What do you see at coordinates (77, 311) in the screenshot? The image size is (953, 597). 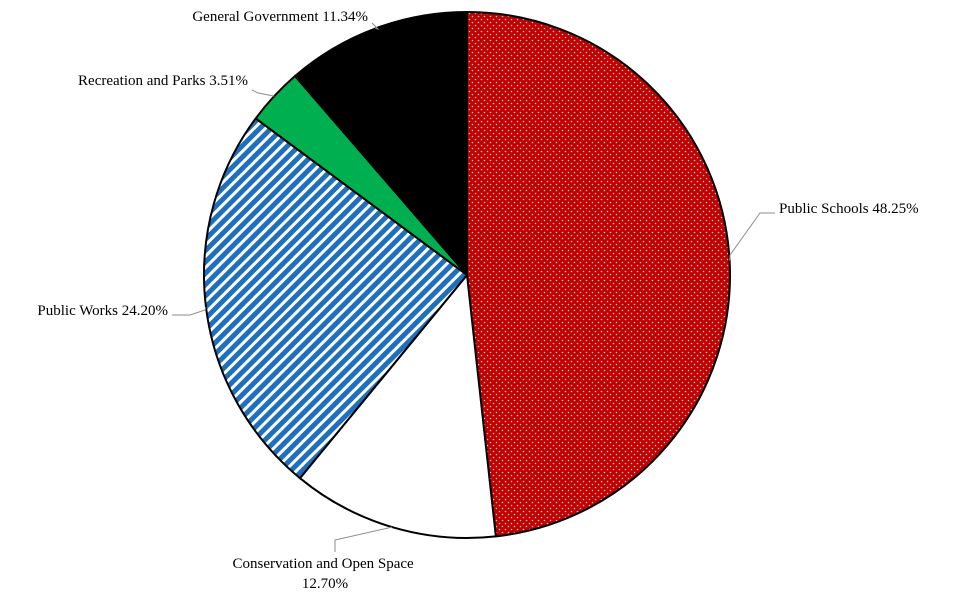 I see `label-public-works-name: Public Works` at bounding box center [77, 311].